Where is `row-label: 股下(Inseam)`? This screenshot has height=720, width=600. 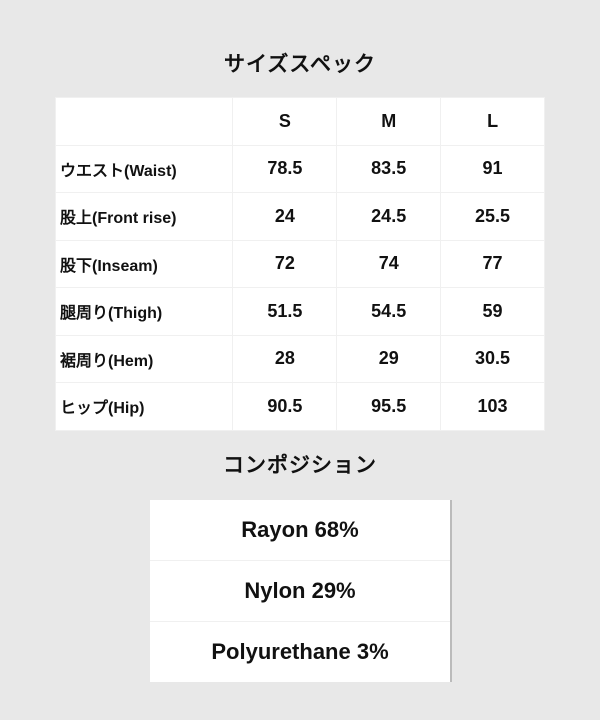
row-label: 股下(Inseam) is located at coordinates (144, 263).